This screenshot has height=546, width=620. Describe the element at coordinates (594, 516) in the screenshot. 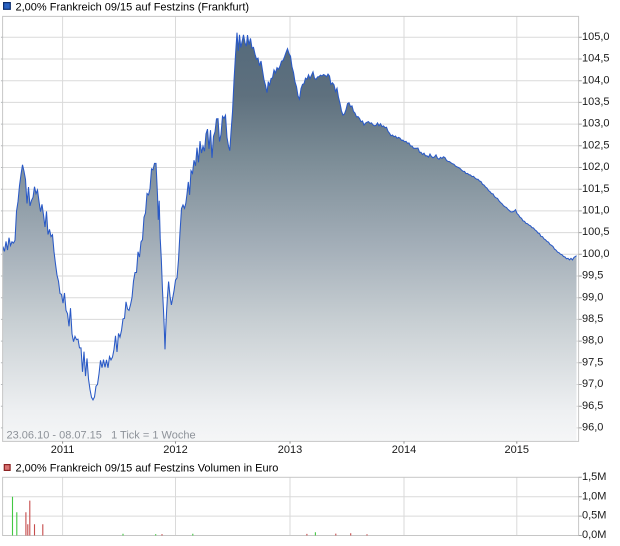

I see `svg-text: 0,5M` at that location.